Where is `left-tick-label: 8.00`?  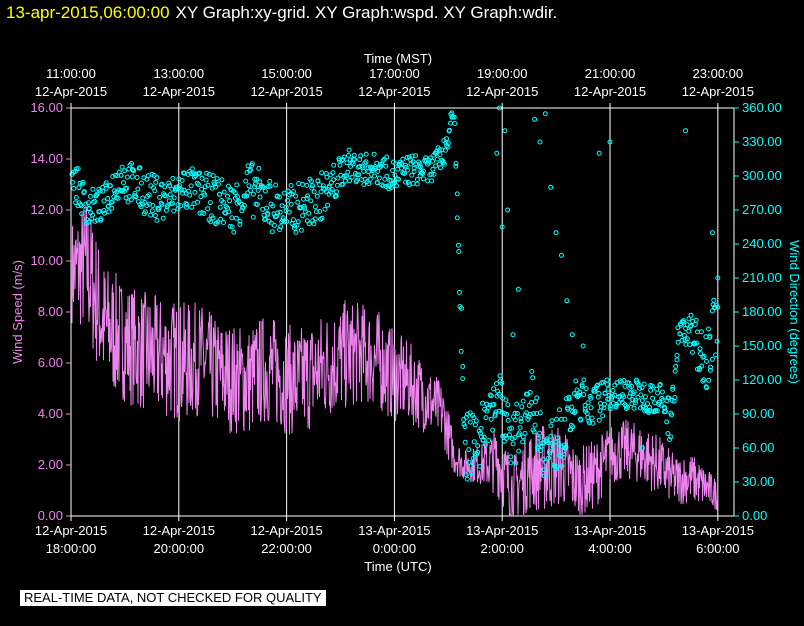
left-tick-label: 8.00 is located at coordinates (50, 311).